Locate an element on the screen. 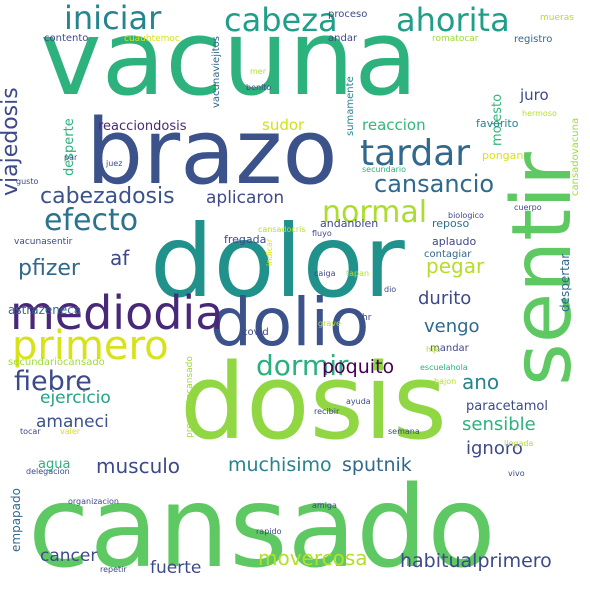 This screenshot has width=590, height=590. word: biologico is located at coordinates (466, 215).